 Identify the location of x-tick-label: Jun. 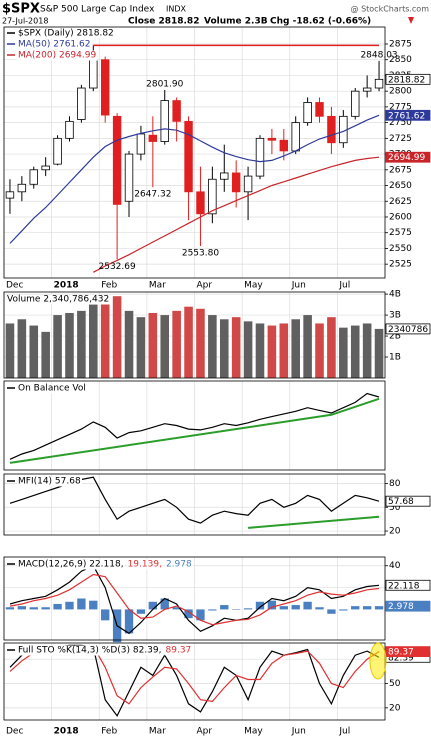
(298, 732).